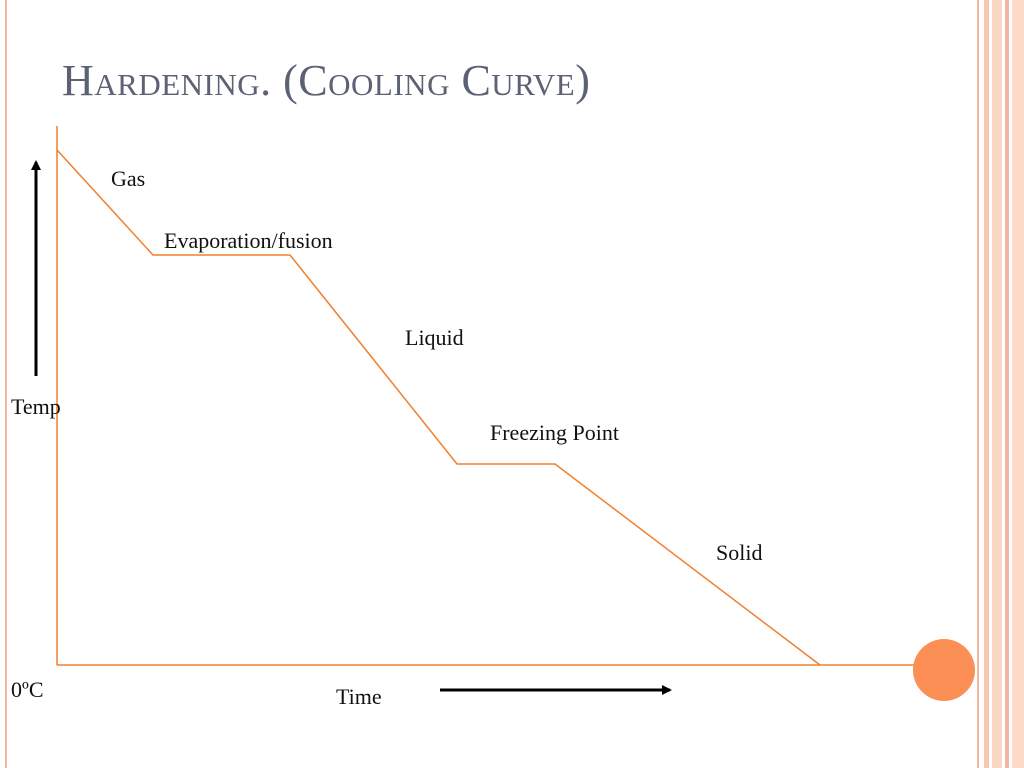 The width and height of the screenshot is (1024, 768). I want to click on label-solid: Solid, so click(739, 552).